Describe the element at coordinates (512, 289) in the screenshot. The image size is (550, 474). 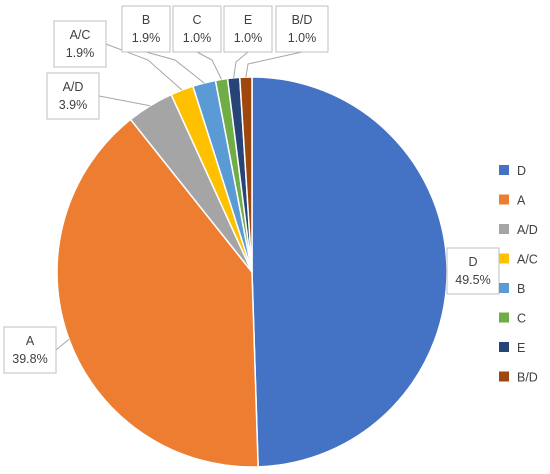
I see `legend-item-b: B` at that location.